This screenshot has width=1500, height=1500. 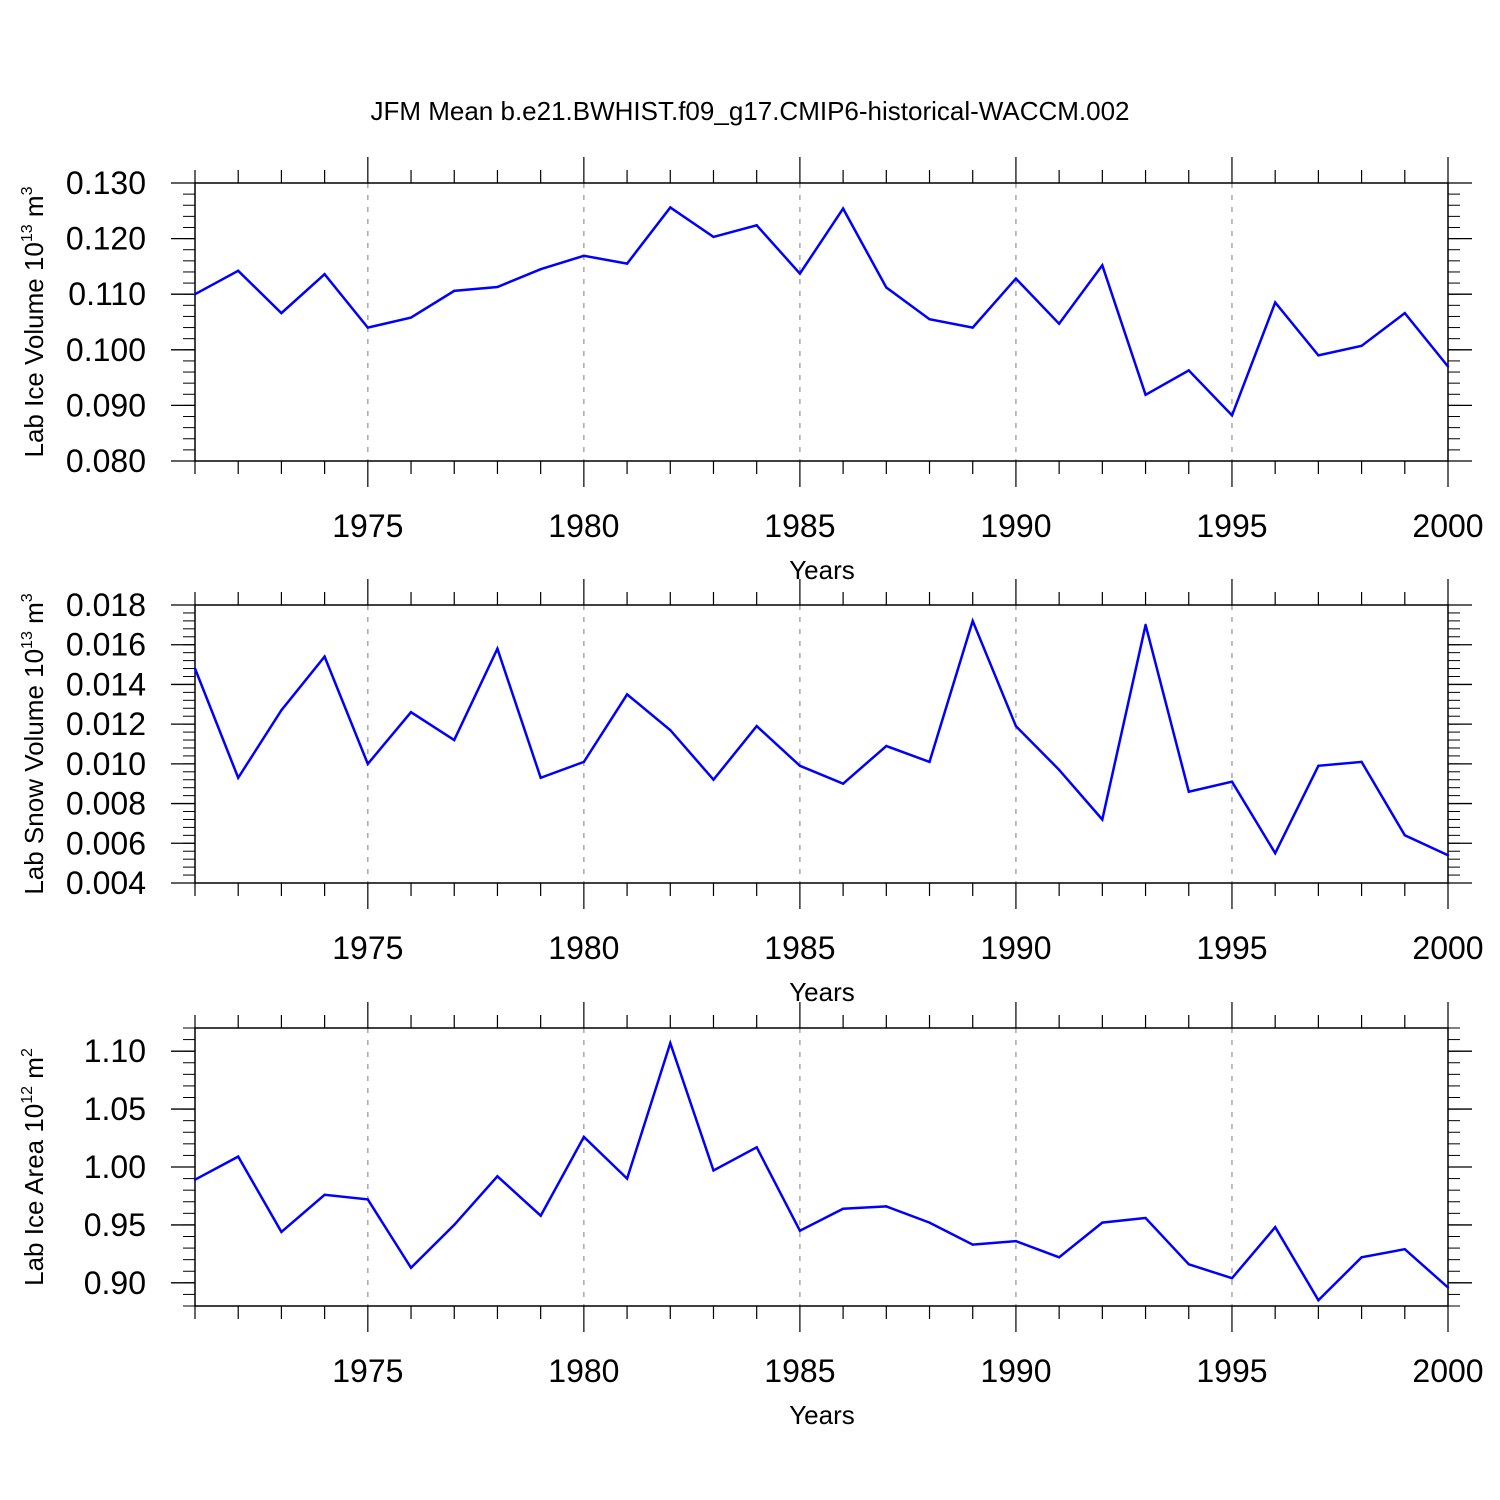 What do you see at coordinates (367, 948) in the screenshot?
I see `x-tick-label: 1975` at bounding box center [367, 948].